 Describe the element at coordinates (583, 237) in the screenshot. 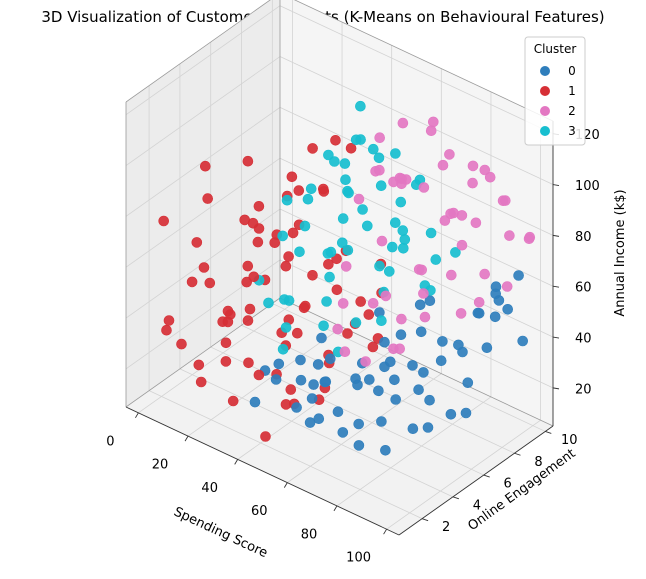

I see `z-tick-label: 80` at that location.